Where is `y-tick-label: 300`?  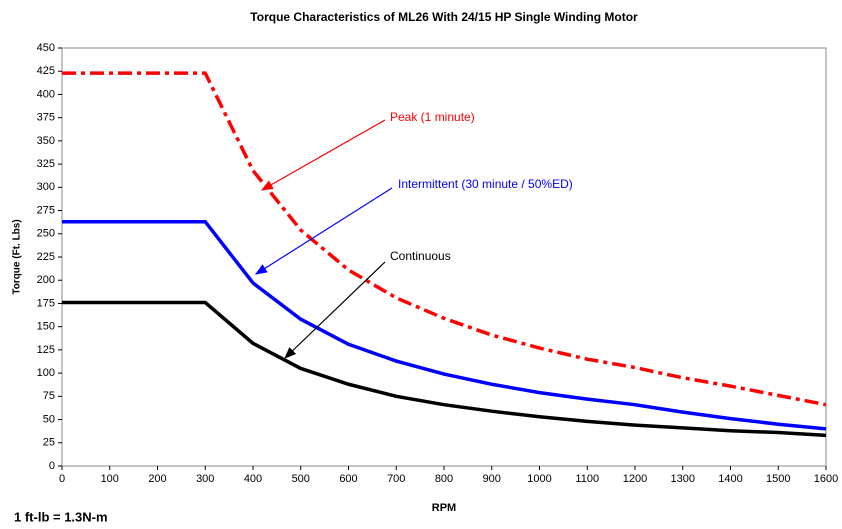
y-tick-label: 300 is located at coordinates (46, 187).